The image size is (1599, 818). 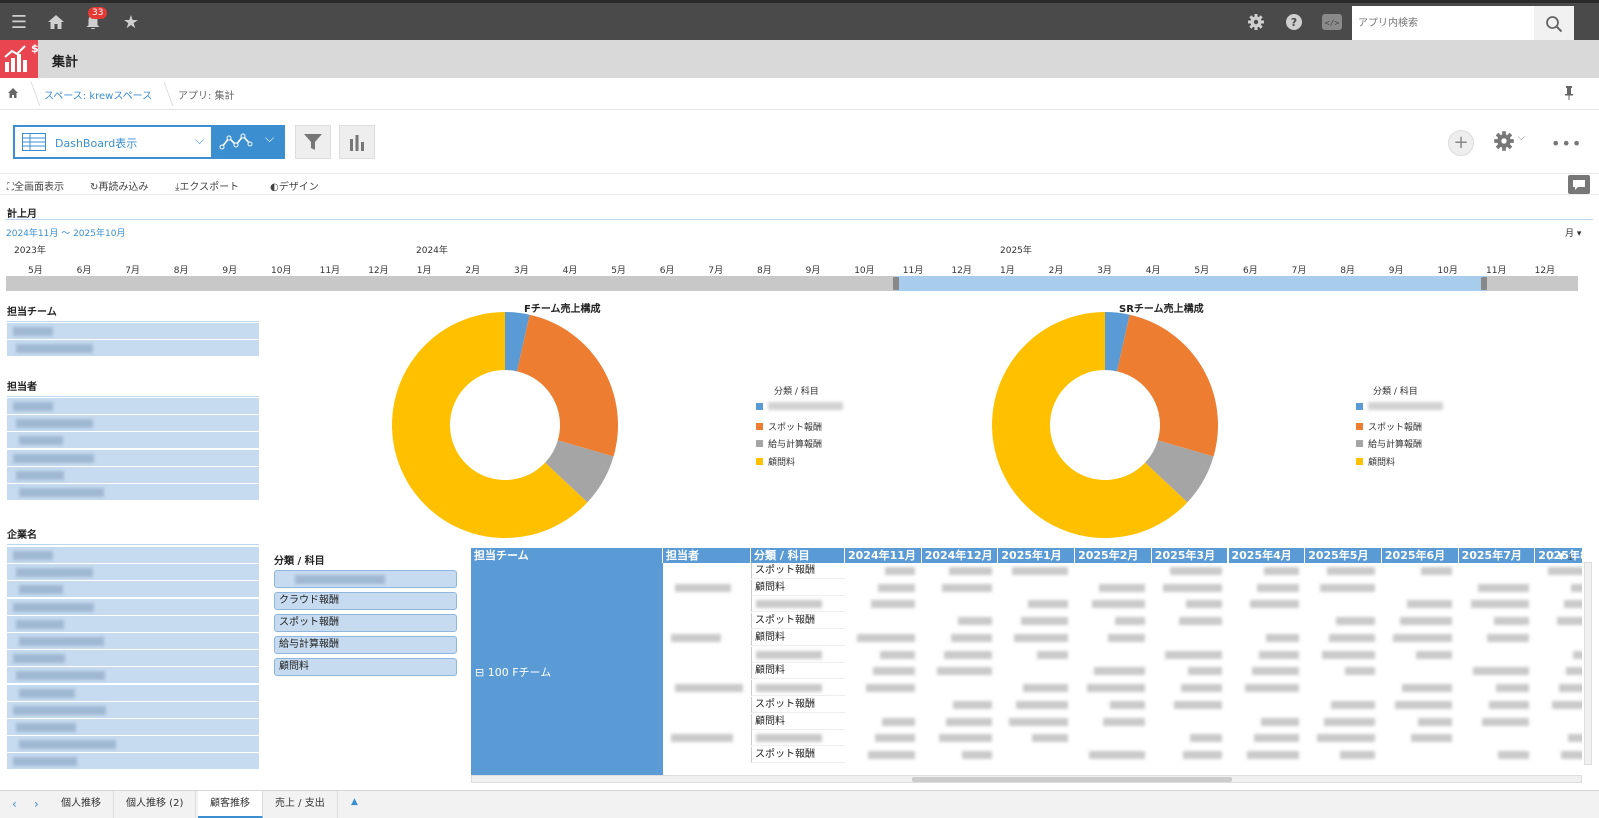 I want to click on column-header: 2025年1月, so click(x=1037, y=555).